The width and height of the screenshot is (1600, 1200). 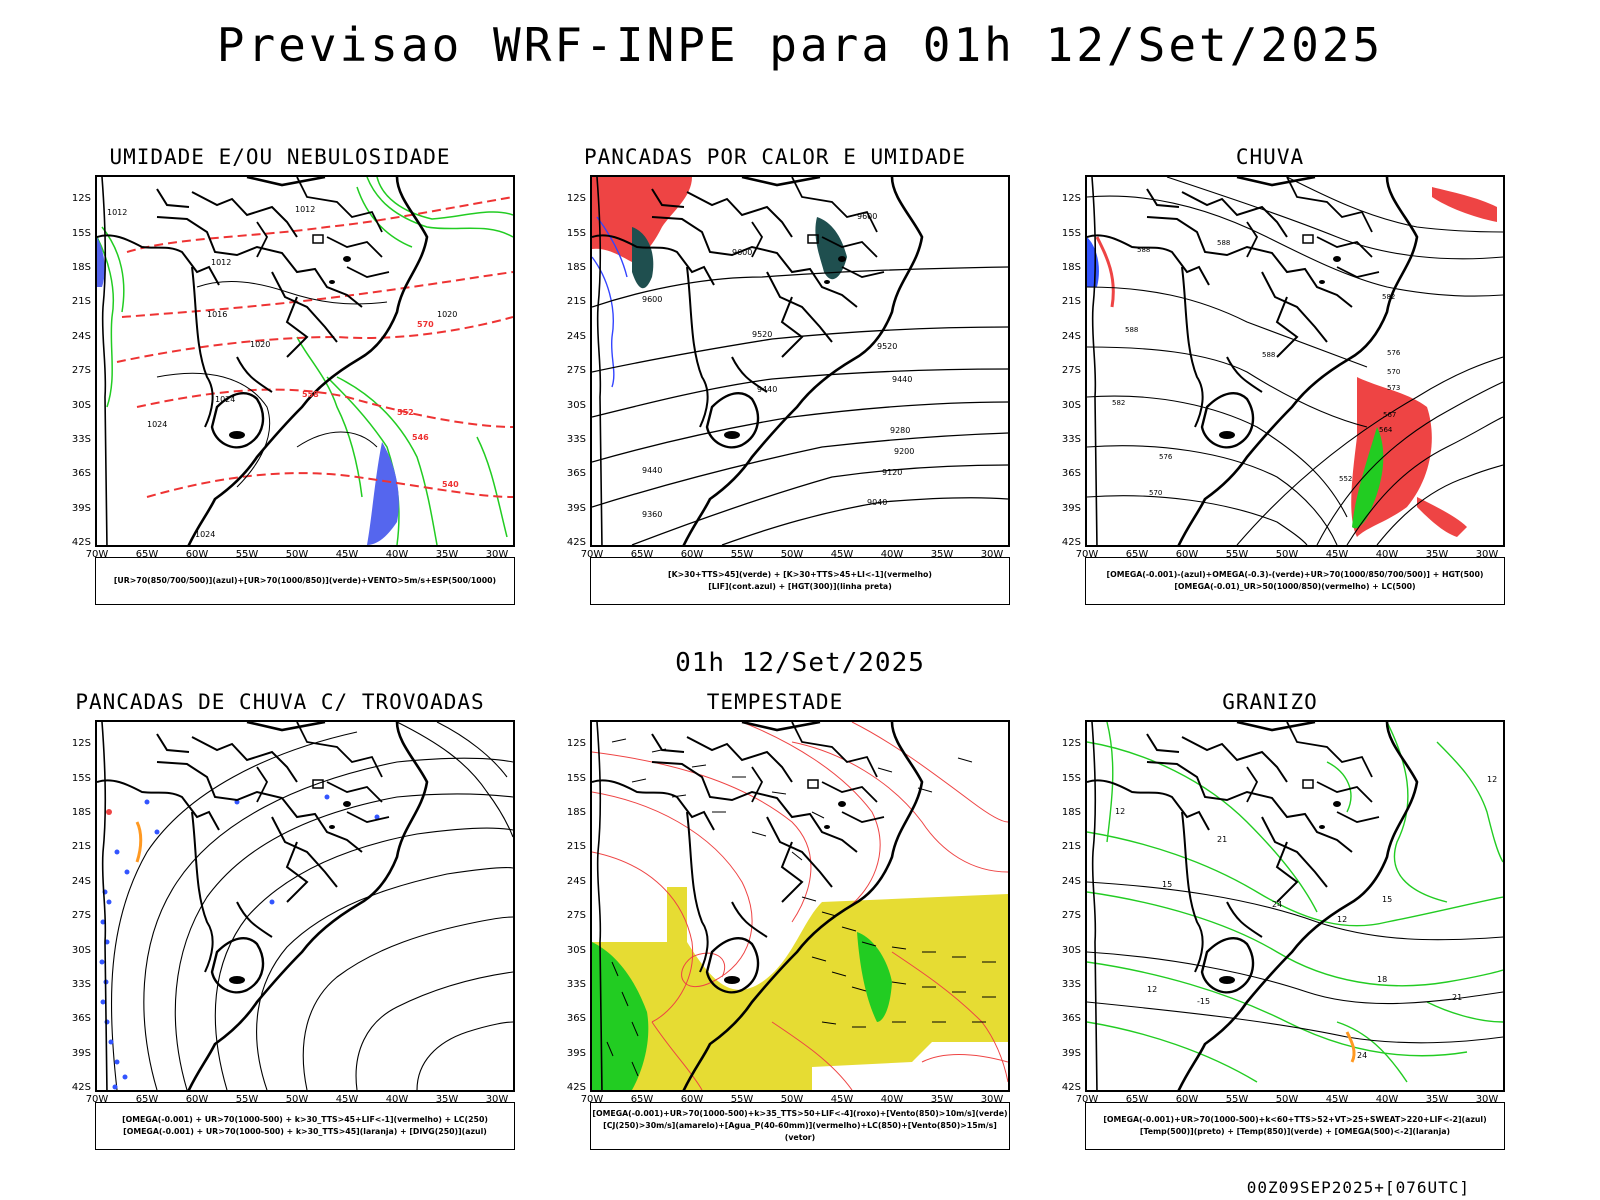 What do you see at coordinates (800, 906) in the screenshot?
I see `map-tempestade` at bounding box center [800, 906].